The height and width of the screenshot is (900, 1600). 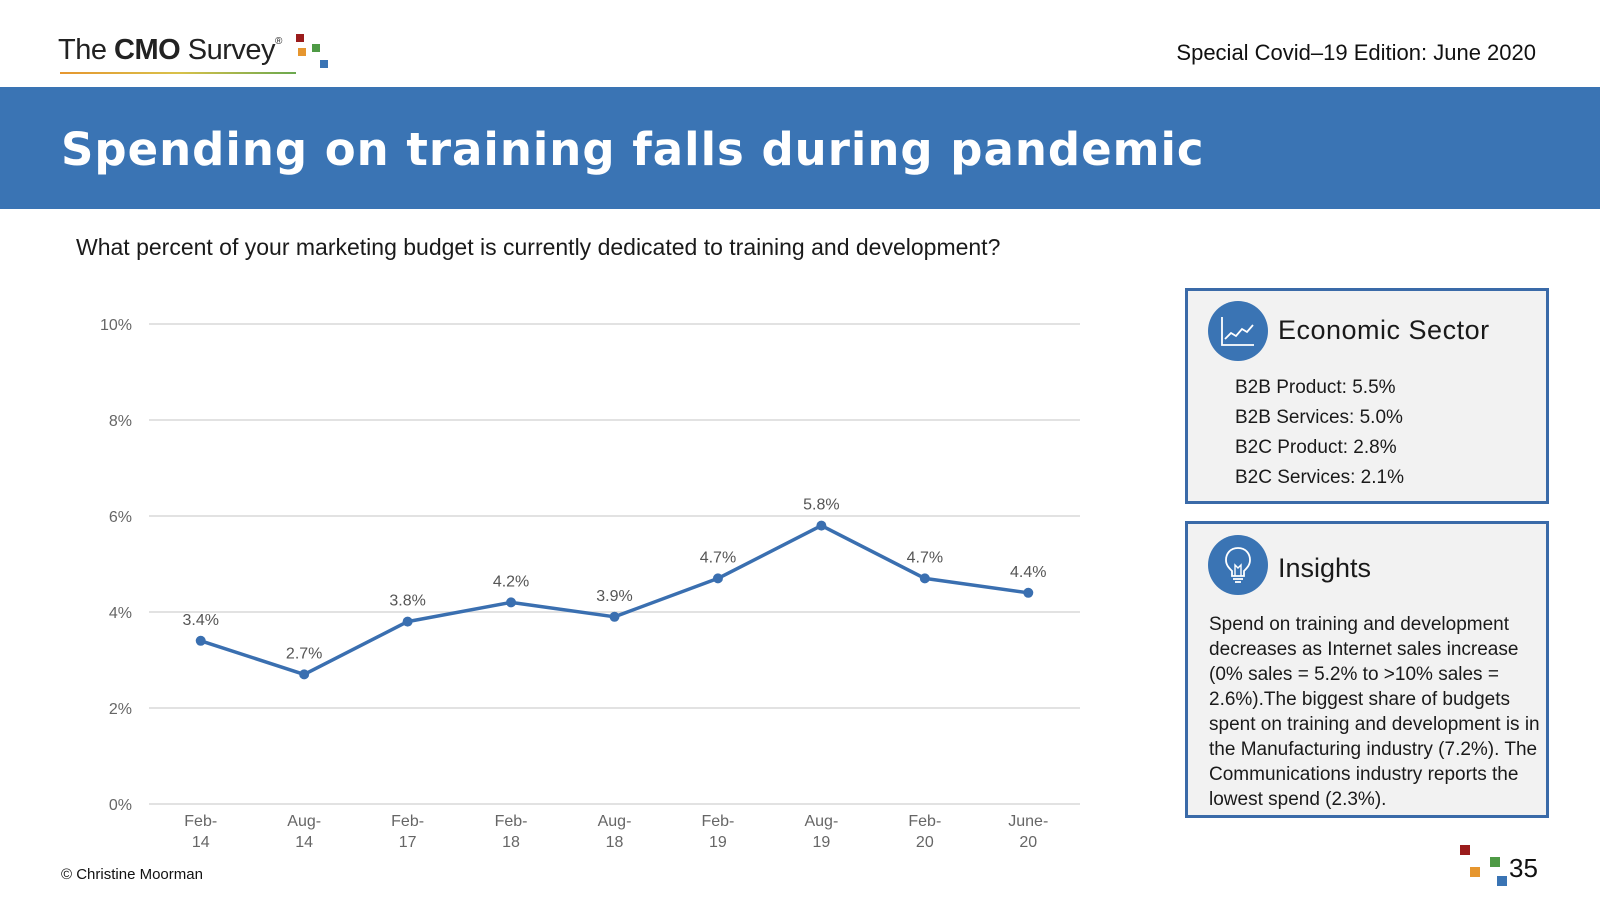 What do you see at coordinates (1465, 850) in the screenshot?
I see `footer-square-red` at bounding box center [1465, 850].